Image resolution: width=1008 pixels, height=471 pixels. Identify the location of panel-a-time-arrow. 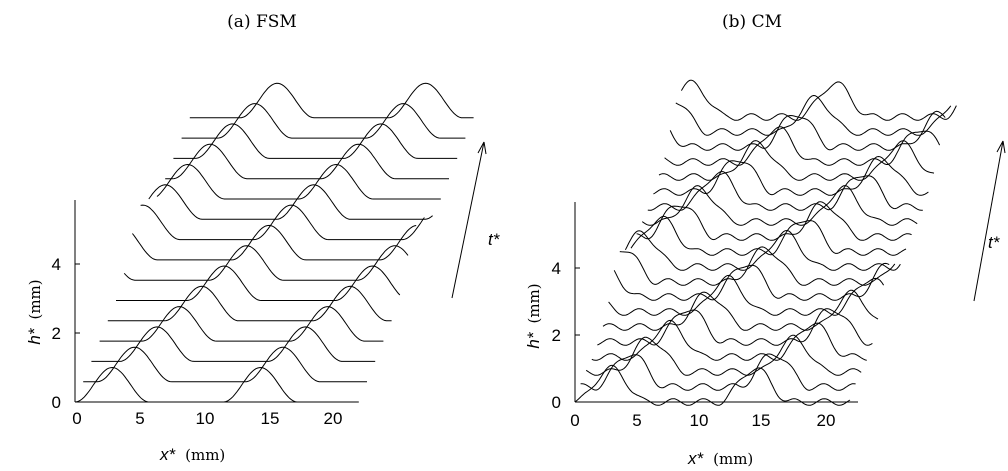
(468, 220).